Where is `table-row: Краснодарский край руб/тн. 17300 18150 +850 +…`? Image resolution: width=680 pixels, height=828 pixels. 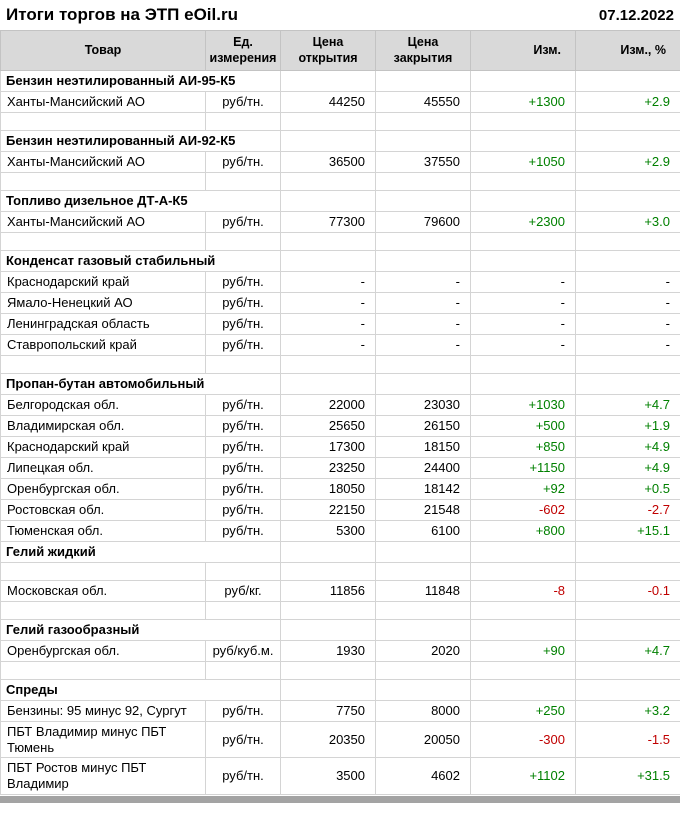 table-row: Краснодарский край руб/тн. 17300 18150 +850 +… is located at coordinates (340, 447).